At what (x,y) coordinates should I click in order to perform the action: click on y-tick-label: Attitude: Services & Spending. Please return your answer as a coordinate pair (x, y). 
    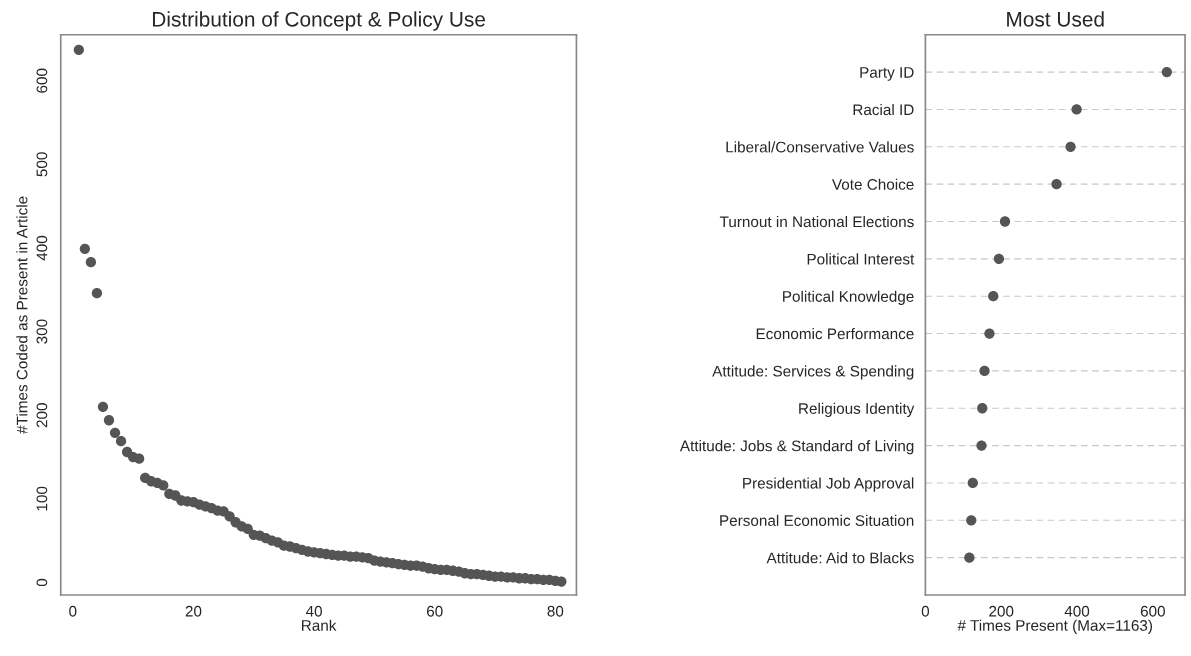
    Looking at the image, I should click on (813, 372).